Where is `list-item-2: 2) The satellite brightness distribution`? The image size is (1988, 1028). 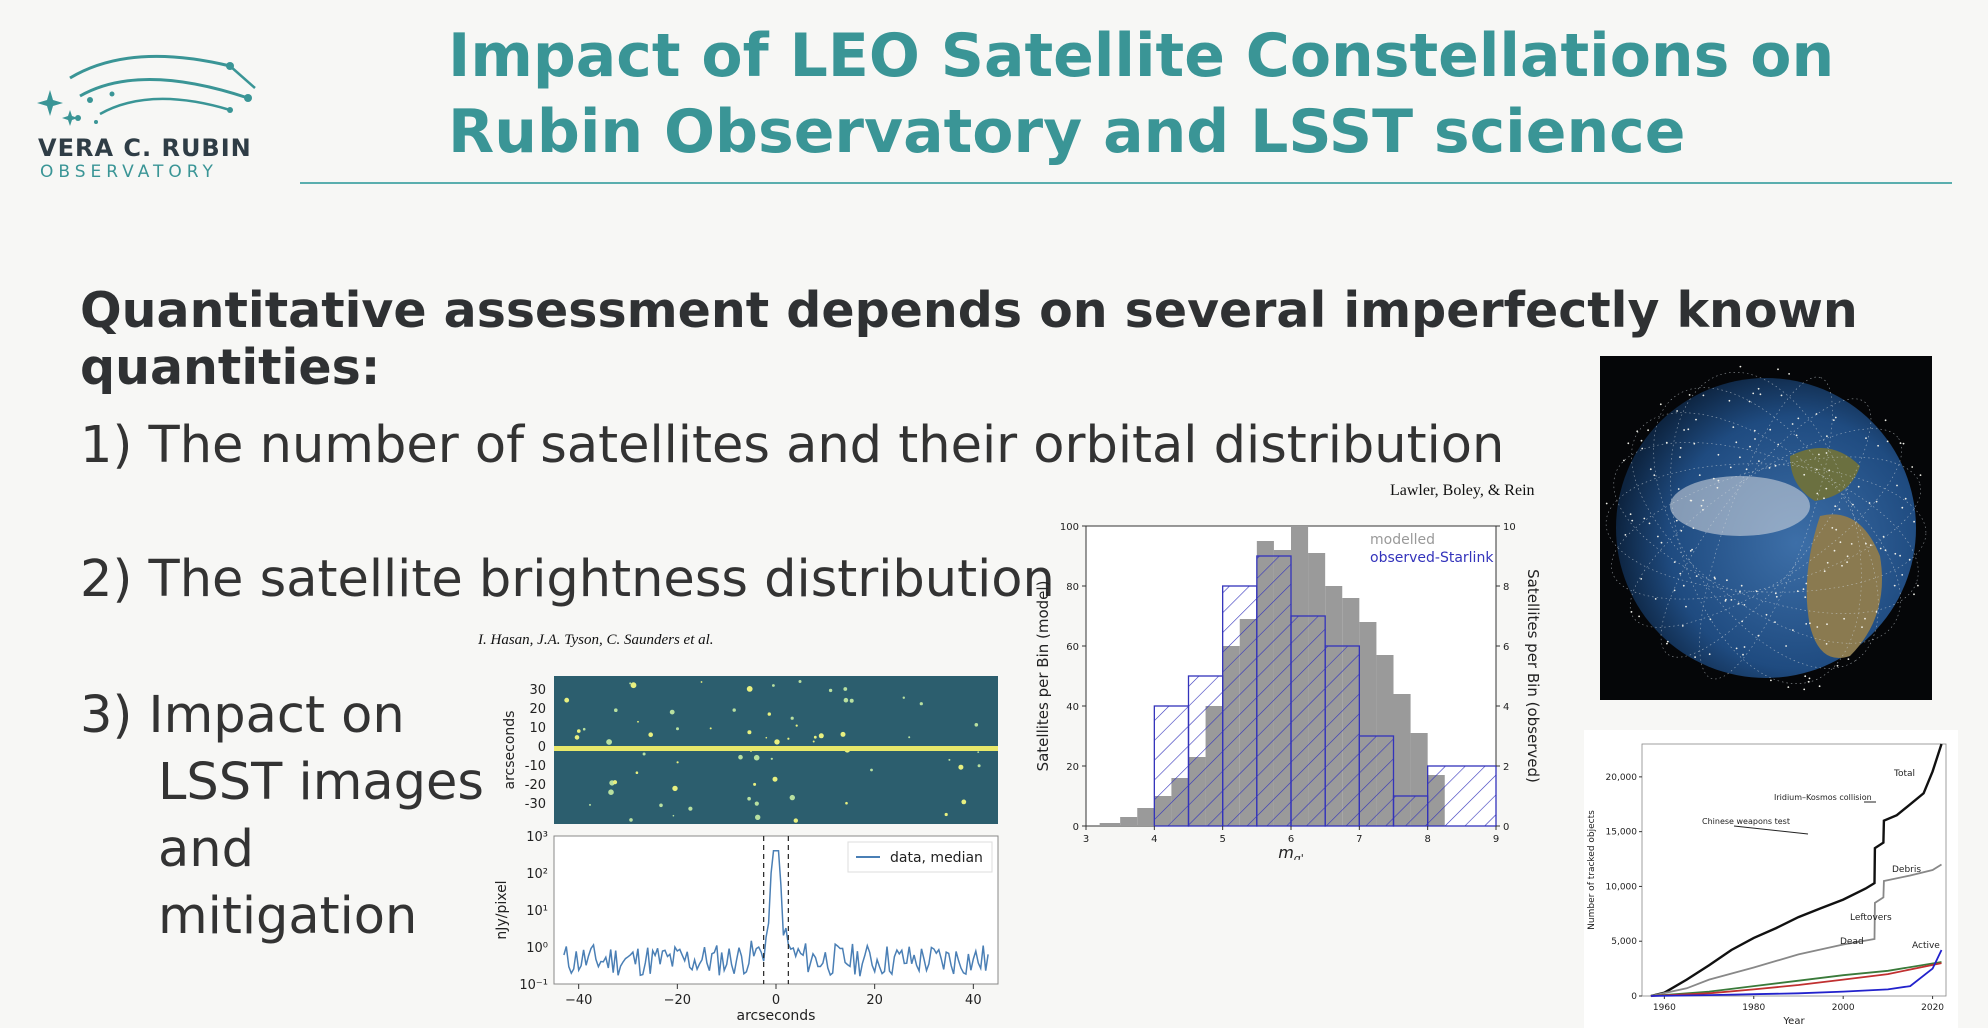
list-item-2: 2) The satellite brightness distribution is located at coordinates (567, 579).